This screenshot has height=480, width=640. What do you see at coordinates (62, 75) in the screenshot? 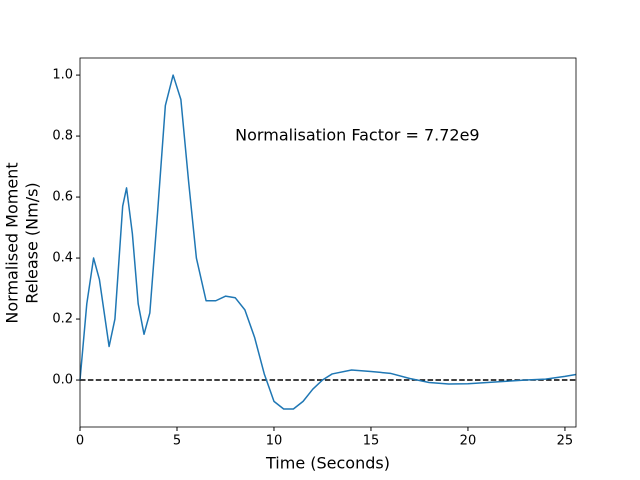
I see `y-tick-label: 1.0` at bounding box center [62, 75].